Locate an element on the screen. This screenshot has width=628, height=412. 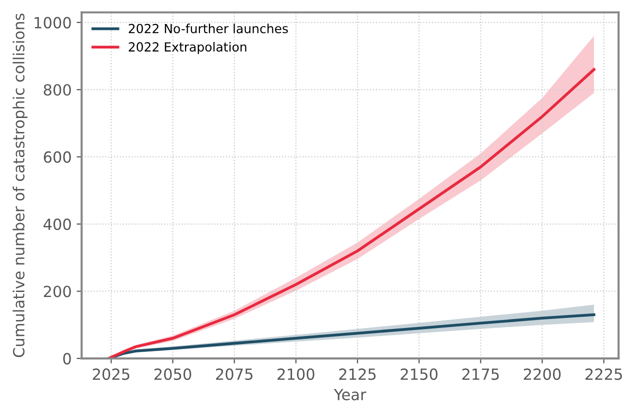
x-tick-label: 2225 is located at coordinates (603, 374).